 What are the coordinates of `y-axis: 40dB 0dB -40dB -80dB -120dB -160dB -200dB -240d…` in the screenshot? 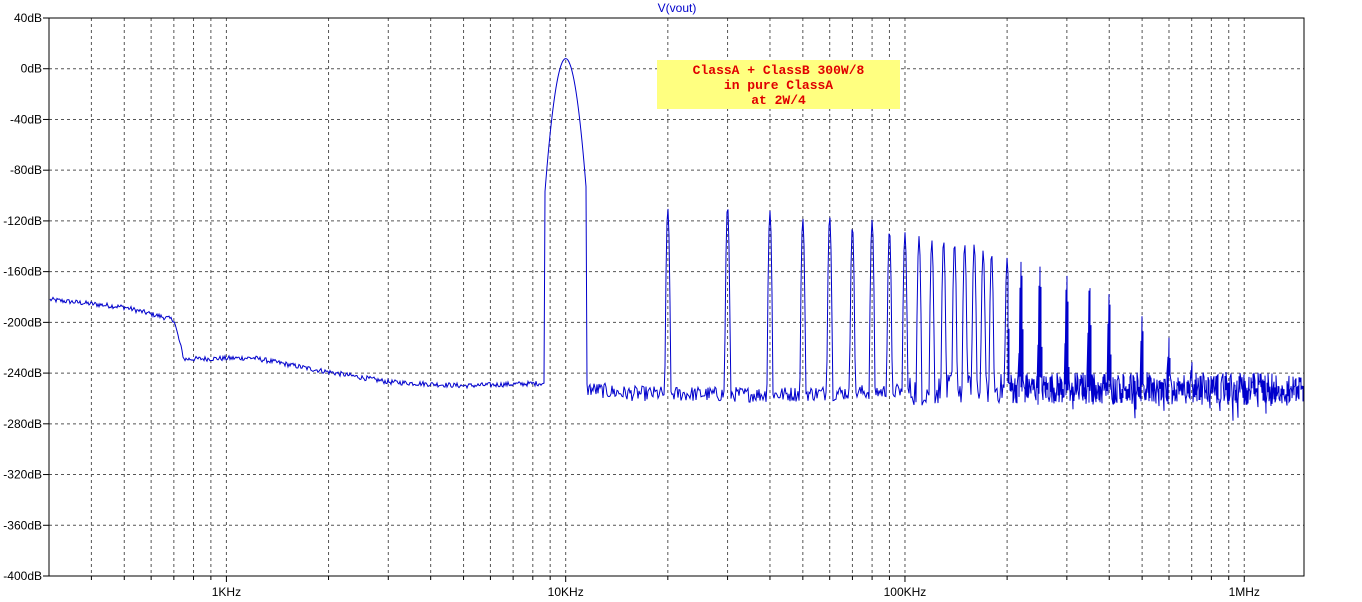 It's located at (26, 297).